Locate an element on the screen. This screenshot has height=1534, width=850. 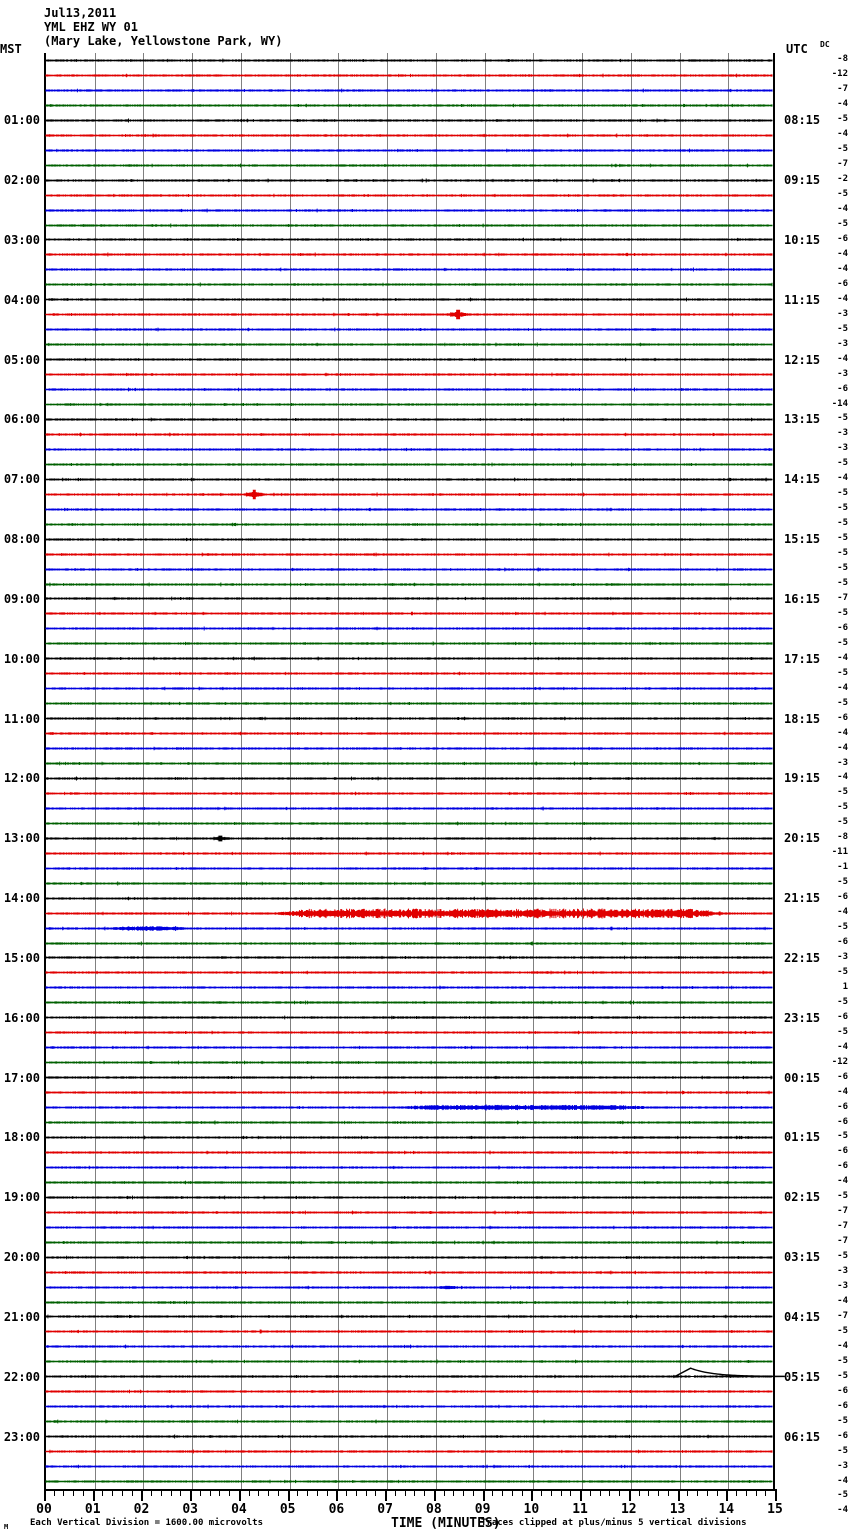
mst-hour-label: 20:00 is located at coordinates (21, 1257).